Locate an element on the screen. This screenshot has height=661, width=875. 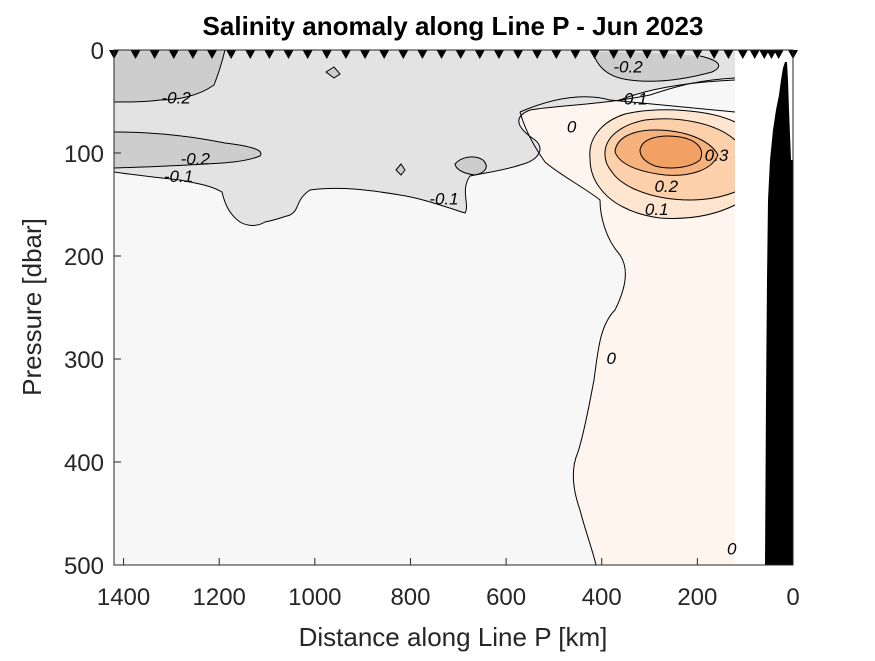
x-axis-ticks: 1400 1200 1000 800 600 400 200 0 is located at coordinates (448, 584).